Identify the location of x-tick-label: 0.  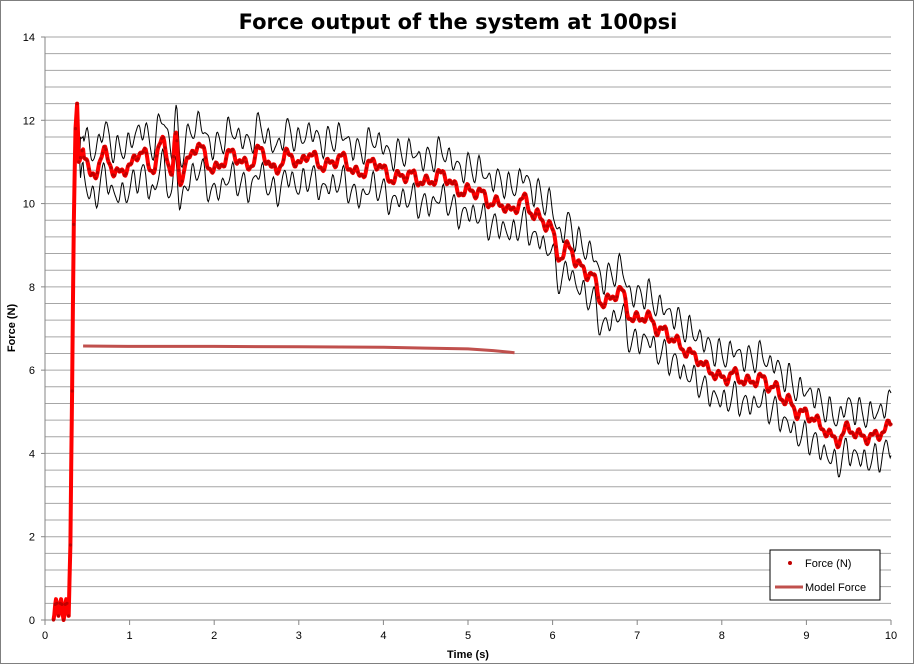
(45, 636).